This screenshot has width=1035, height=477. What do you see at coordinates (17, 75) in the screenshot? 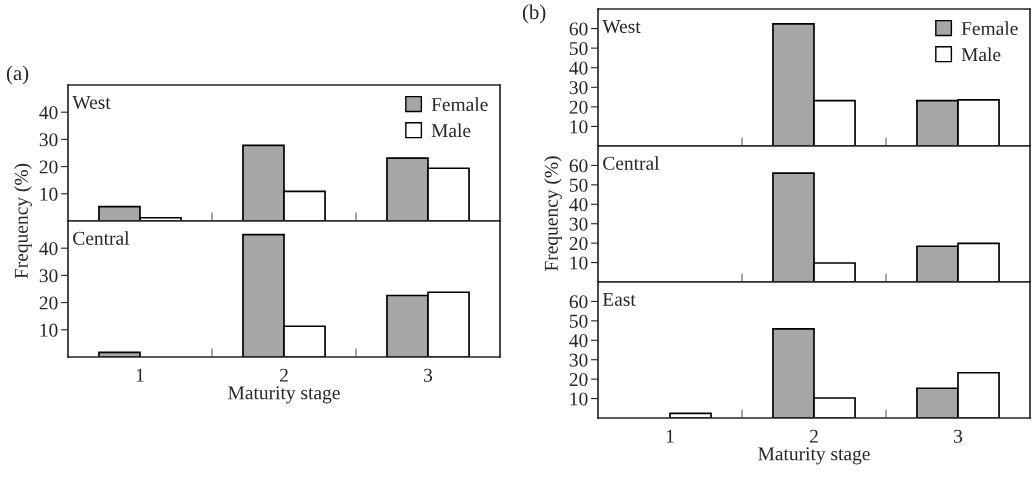
I see `chart-title: (a)` at bounding box center [17, 75].